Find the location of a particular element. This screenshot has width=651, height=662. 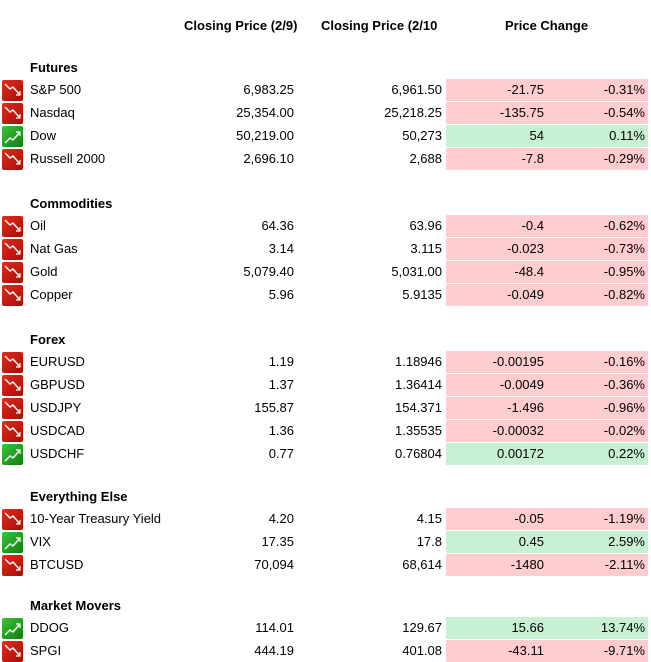

table-row: Russell 2000 2,696.10 2,688 -7.8 -0.29% is located at coordinates (325, 159).